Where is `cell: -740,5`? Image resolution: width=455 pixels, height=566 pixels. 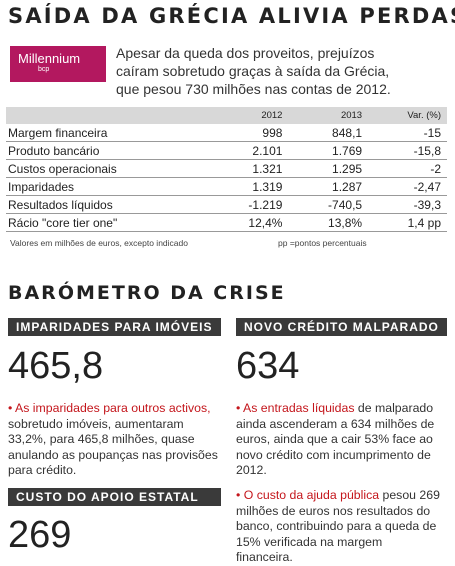
cell: -740,5 is located at coordinates (328, 204).